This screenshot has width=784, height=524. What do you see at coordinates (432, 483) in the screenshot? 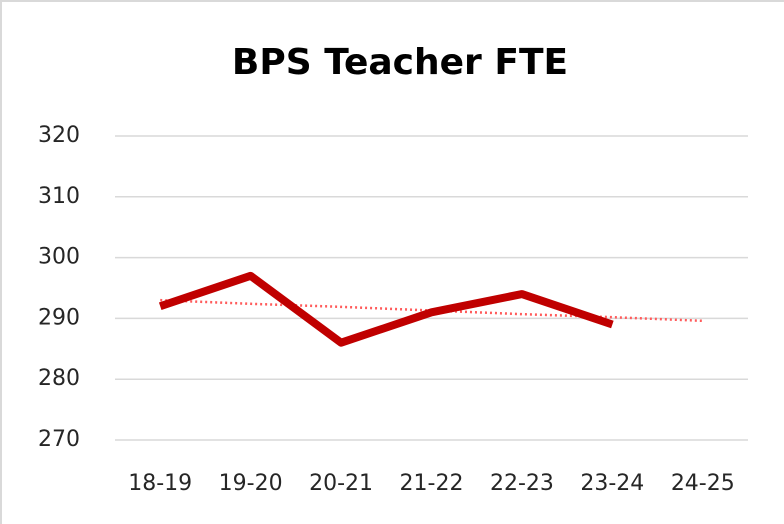
I see `x-tick-label: 21-22` at bounding box center [432, 483].